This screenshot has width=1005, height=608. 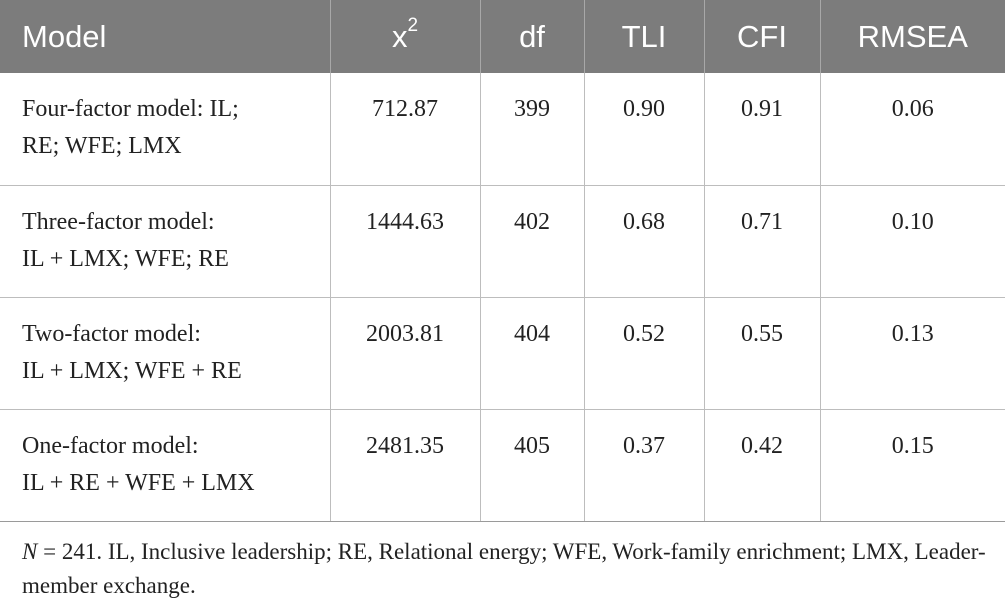 I want to click on cell-df: 404, so click(x=531, y=353).